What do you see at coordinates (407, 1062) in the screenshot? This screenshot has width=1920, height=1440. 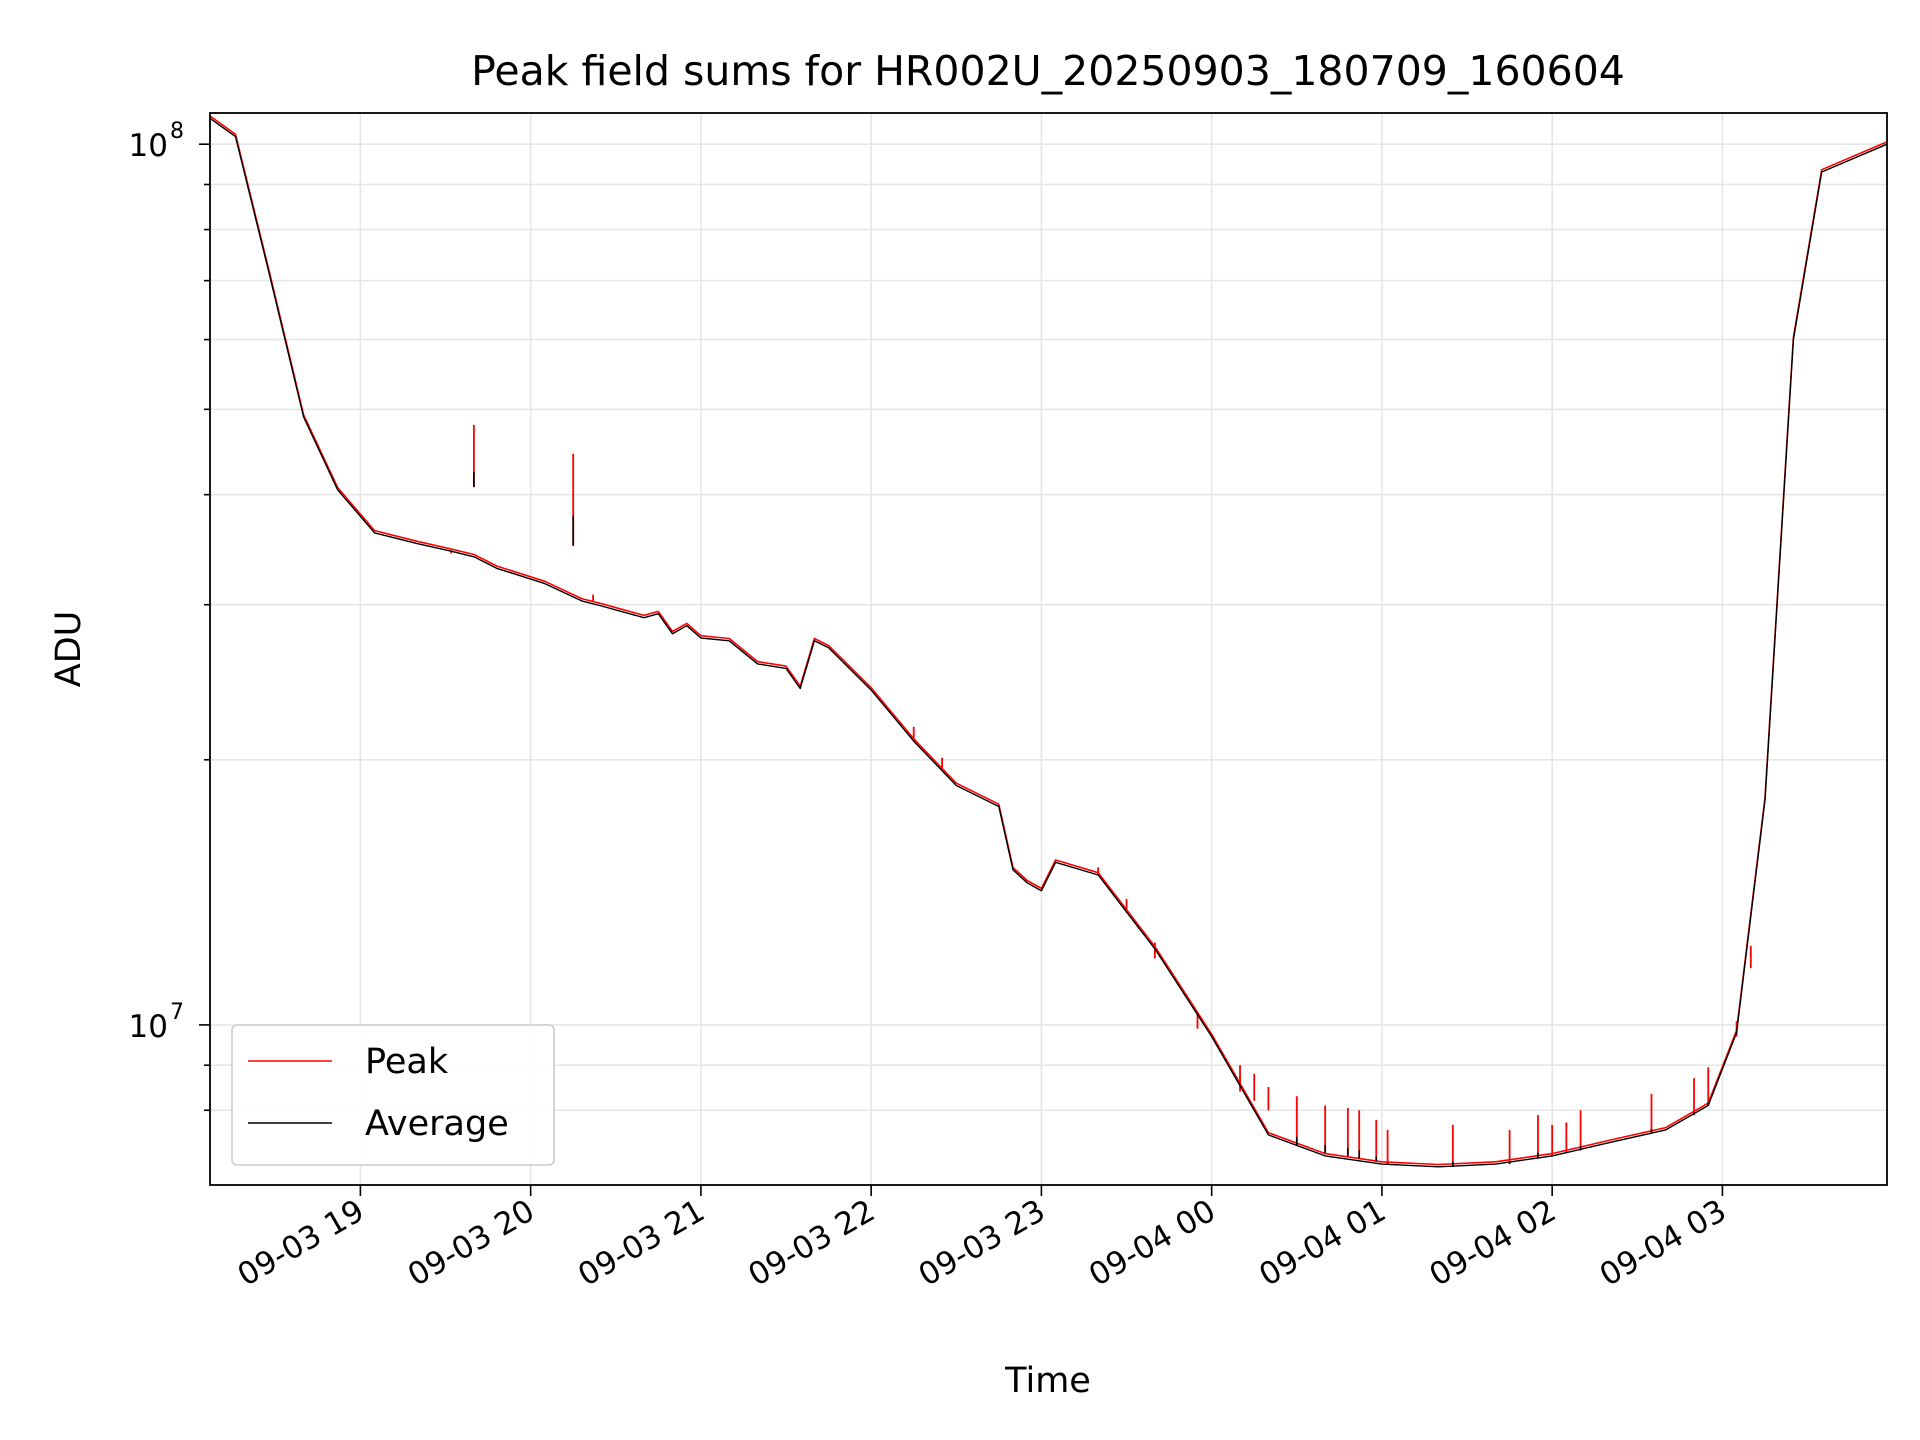 I see `legend-label-peak: Peak` at bounding box center [407, 1062].